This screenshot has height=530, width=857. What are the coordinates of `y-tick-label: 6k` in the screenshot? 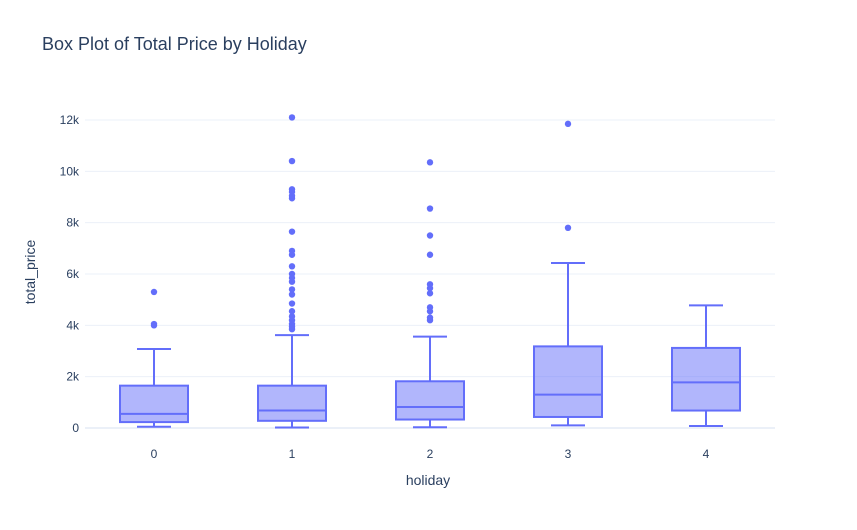 It's located at (73, 274).